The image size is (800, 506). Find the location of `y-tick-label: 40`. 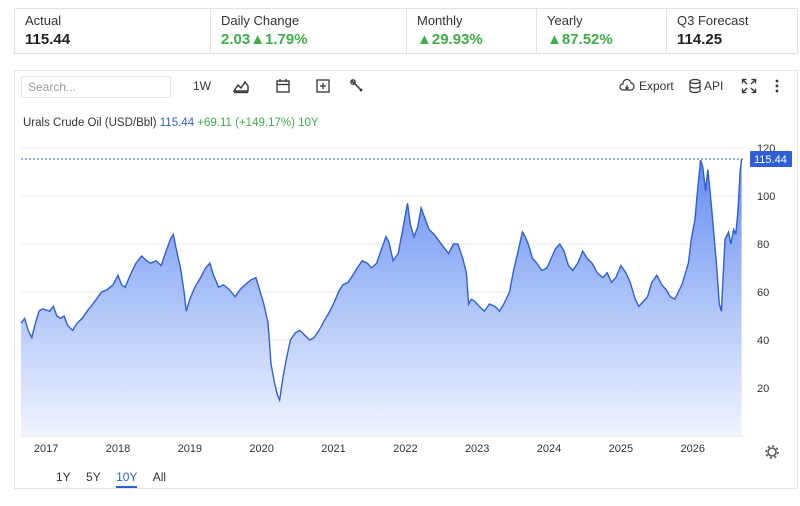

y-tick-label: 40 is located at coordinates (763, 341).